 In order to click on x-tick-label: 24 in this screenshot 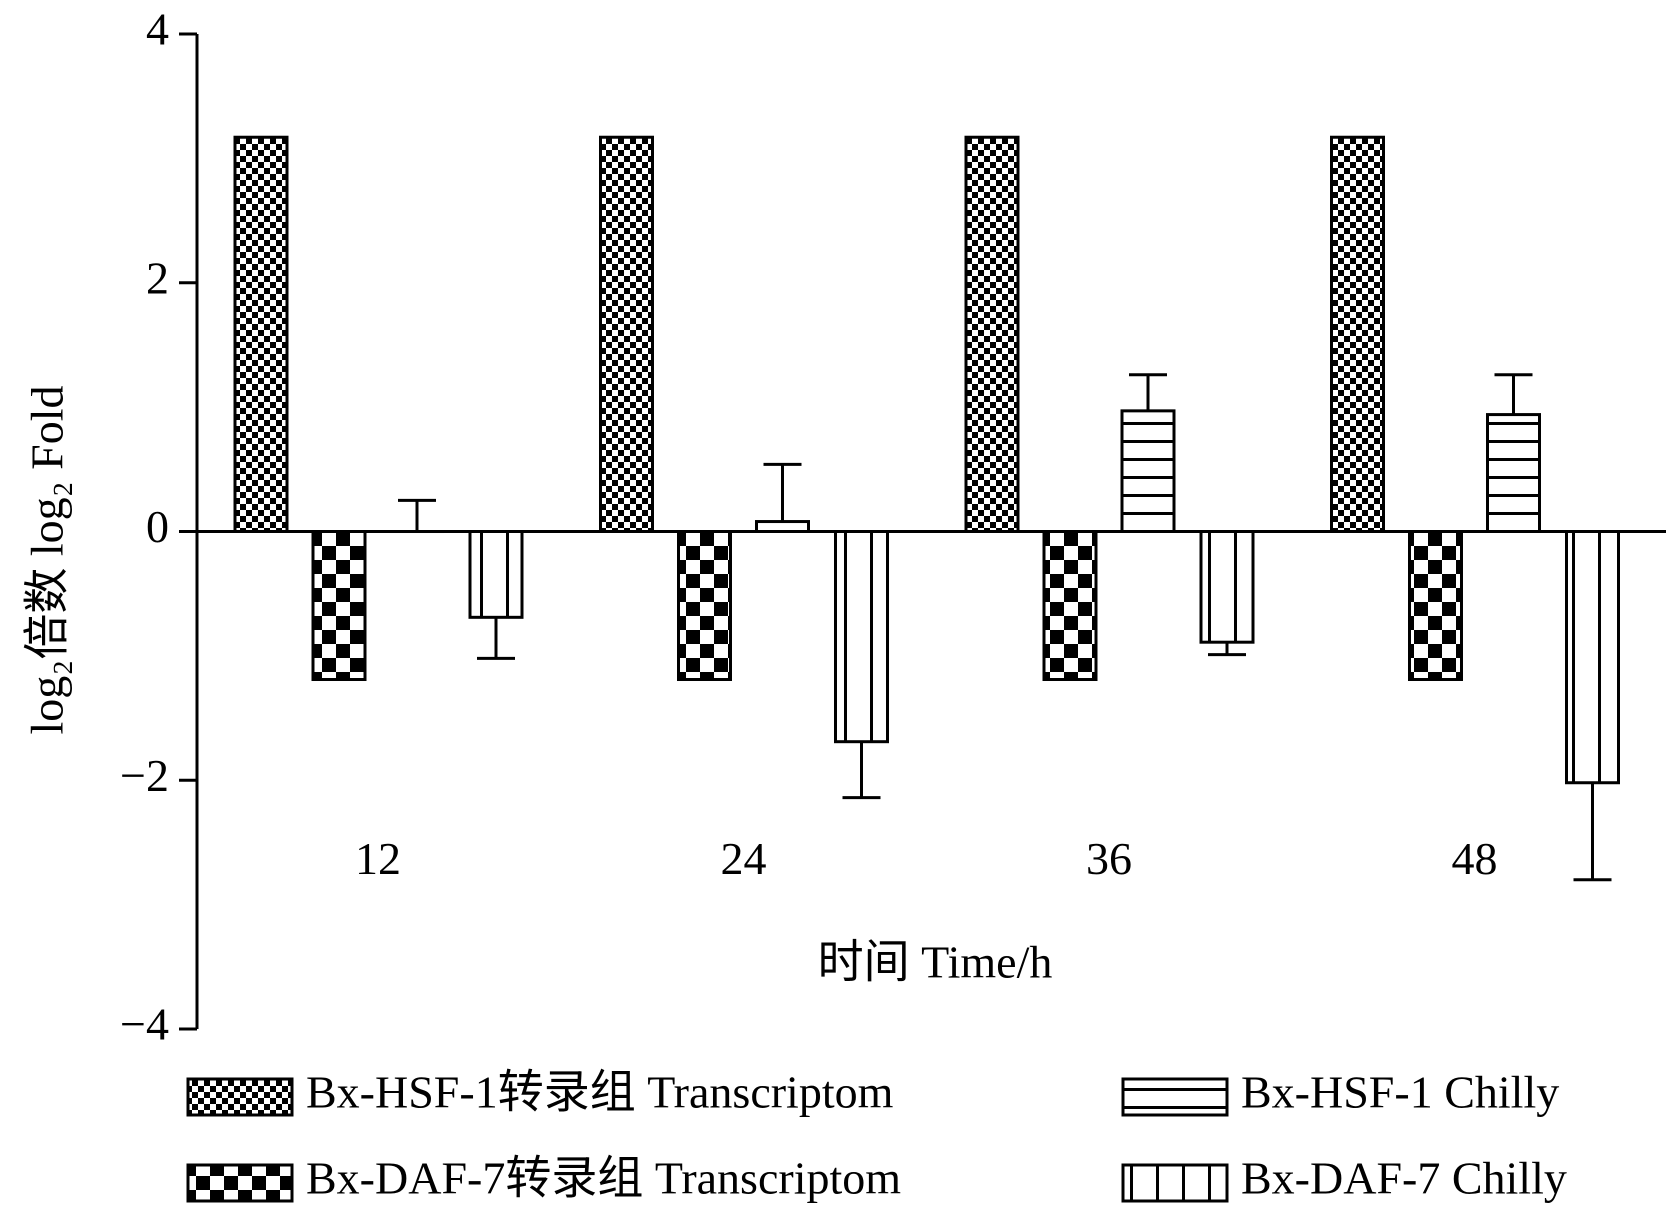, I will do `click(744, 858)`.